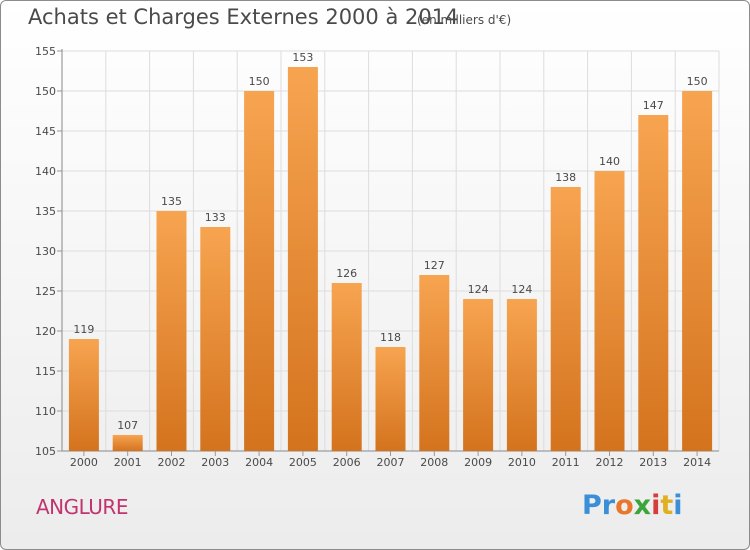 The image size is (750, 550). Describe the element at coordinates (45, 451) in the screenshot. I see `y-tick-label: 105` at that location.